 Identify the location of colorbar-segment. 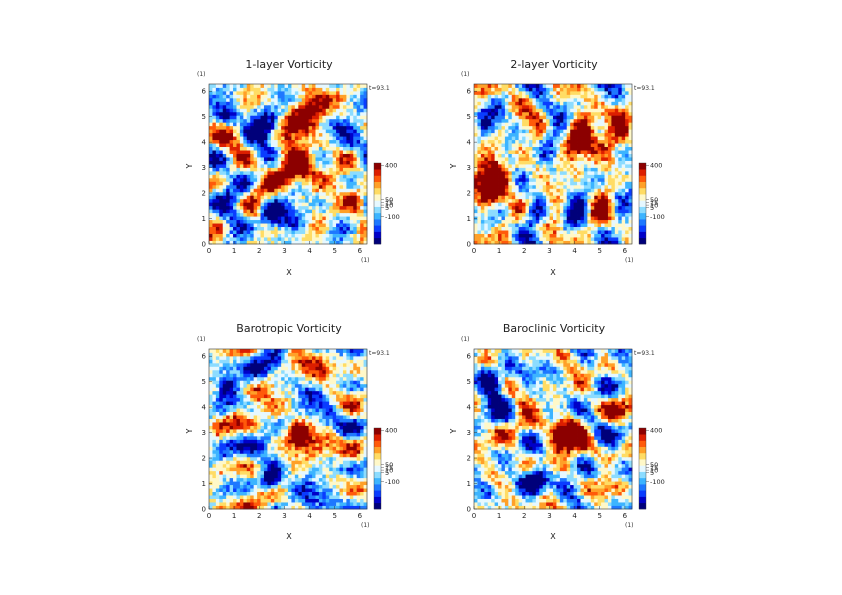
(377, 166).